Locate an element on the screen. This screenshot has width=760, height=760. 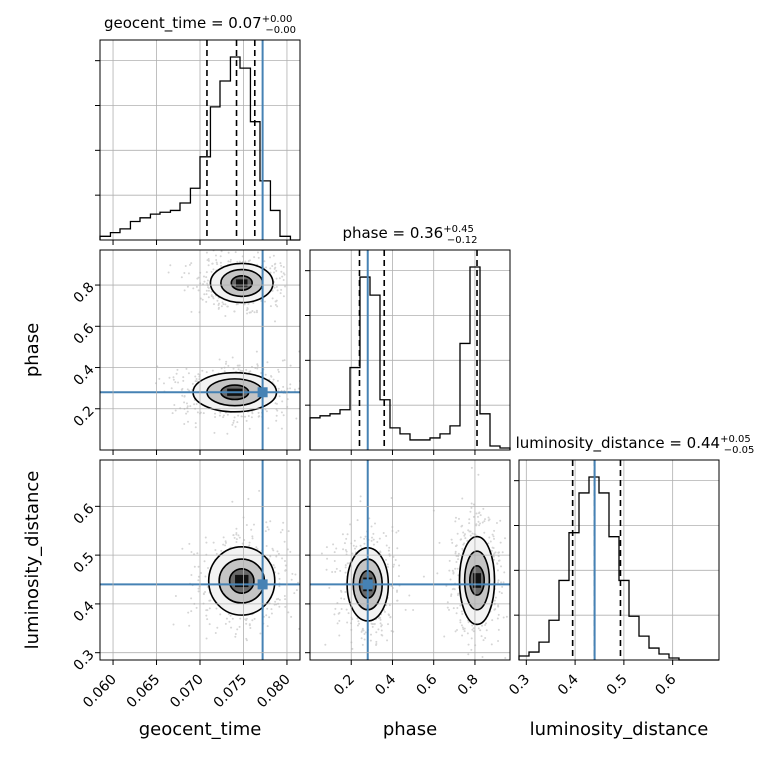
x-tick-label: 0.065 is located at coordinates (144, 692).